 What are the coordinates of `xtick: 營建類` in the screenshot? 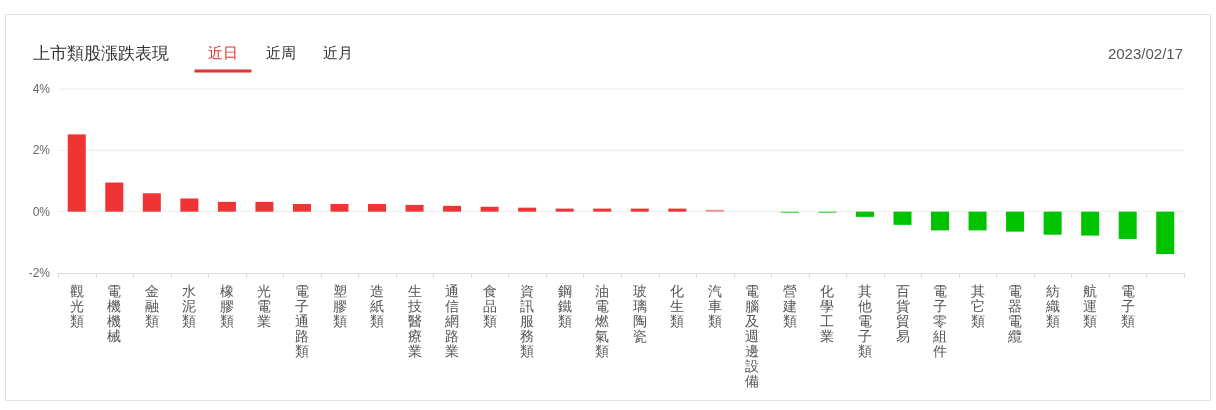 It's located at (789, 306).